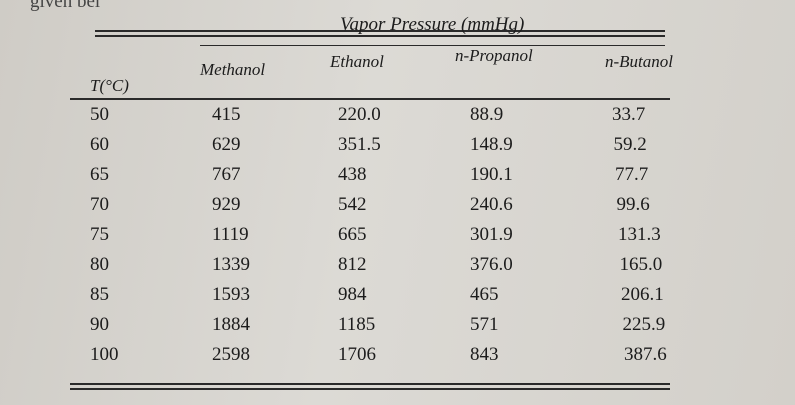 Image resolution: width=795 pixels, height=405 pixels. Describe the element at coordinates (357, 324) in the screenshot. I see `table-cell: 1185` at that location.